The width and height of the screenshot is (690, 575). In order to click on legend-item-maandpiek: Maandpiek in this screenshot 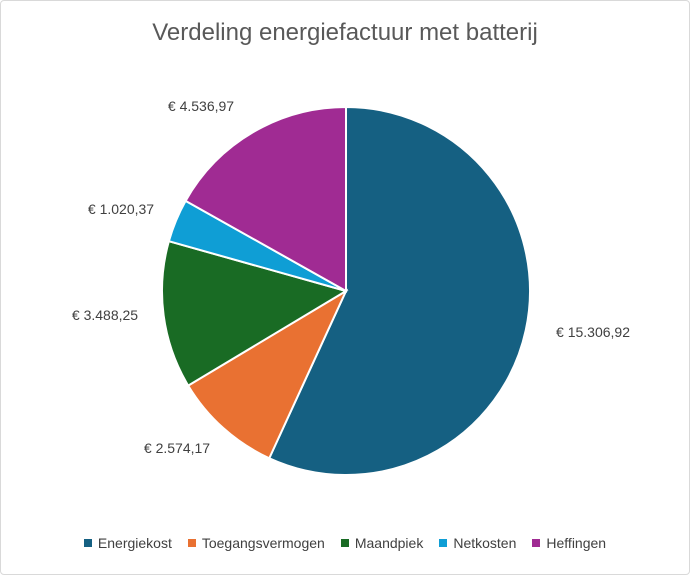, I will do `click(382, 543)`.